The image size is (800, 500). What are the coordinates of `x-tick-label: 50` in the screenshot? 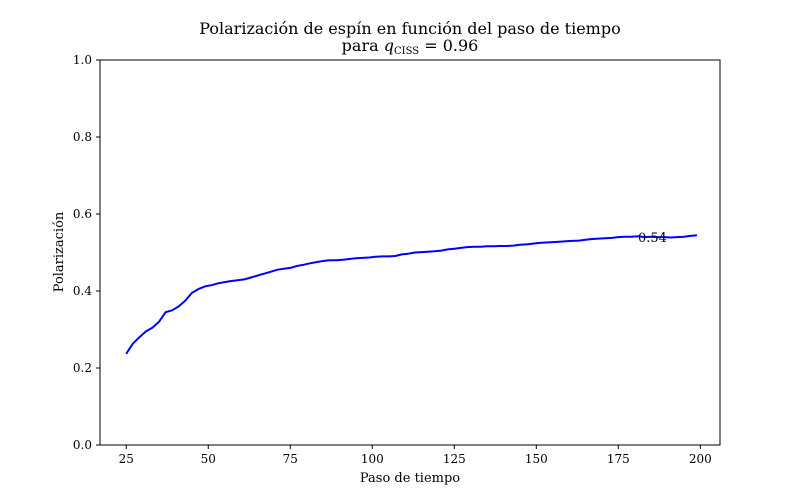 It's located at (208, 459).